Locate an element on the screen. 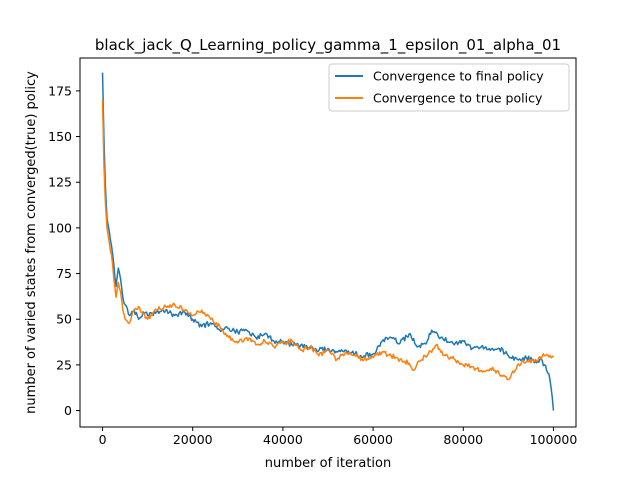 This screenshot has height=480, width=640. y-ticks: 0 25 50 75 100 125 150 175 is located at coordinates (64, 250).